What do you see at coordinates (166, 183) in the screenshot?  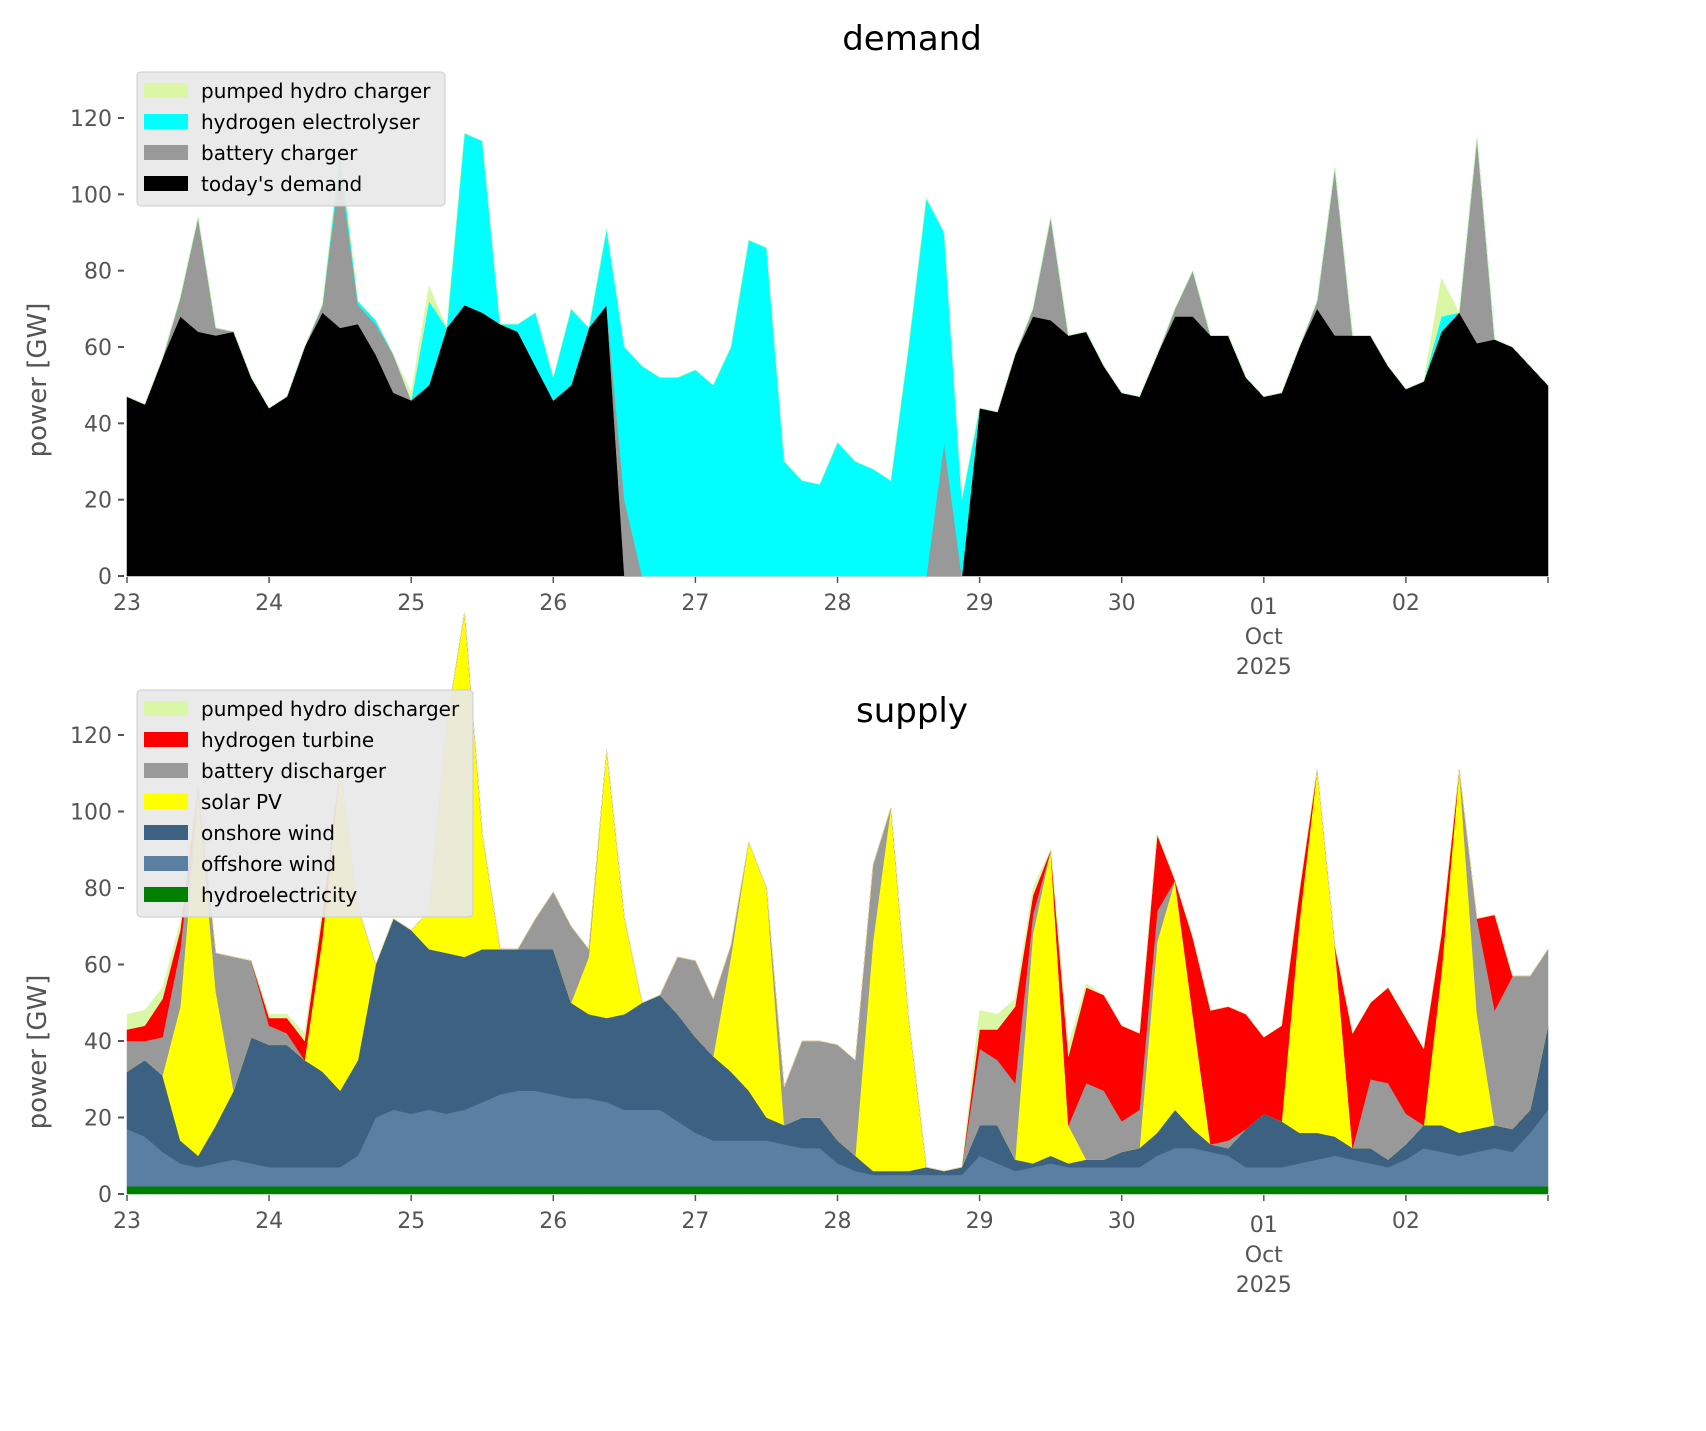 I see `demand-legend-swatch-today-s-demand` at bounding box center [166, 183].